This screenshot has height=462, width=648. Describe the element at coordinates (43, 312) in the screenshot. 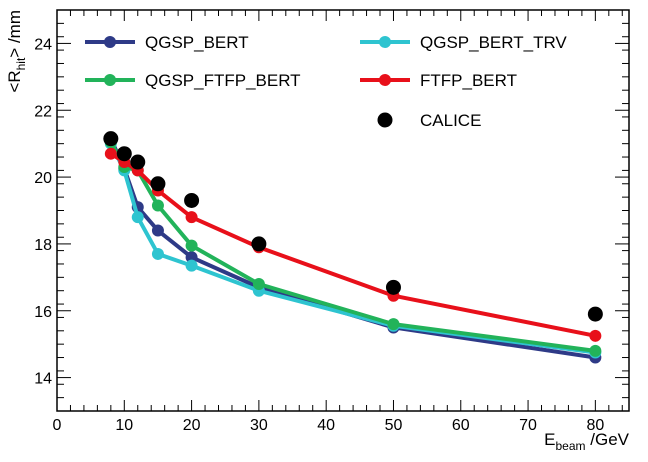

I see `y-tick-label: 16` at that location.